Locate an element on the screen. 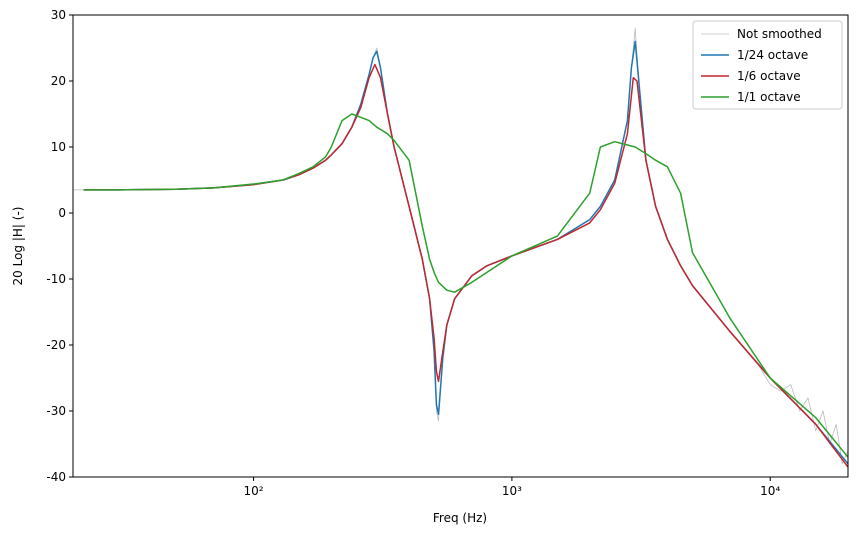  x-tick-label: 10³ is located at coordinates (512, 491).